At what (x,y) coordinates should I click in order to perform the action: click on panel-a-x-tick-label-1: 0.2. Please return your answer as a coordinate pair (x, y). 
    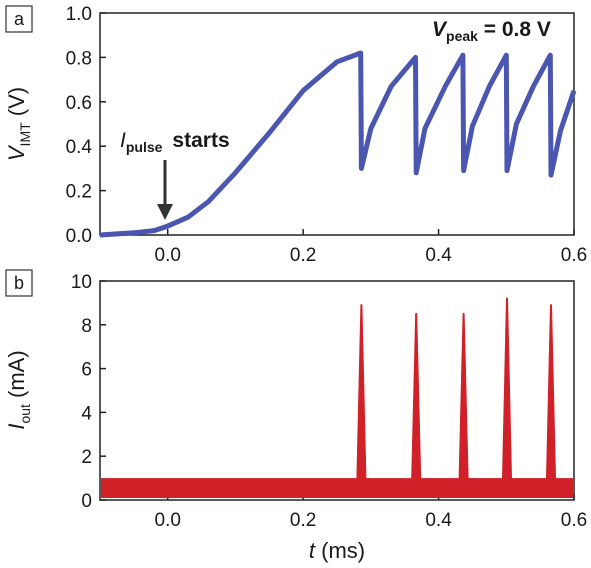
    Looking at the image, I should click on (303, 255).